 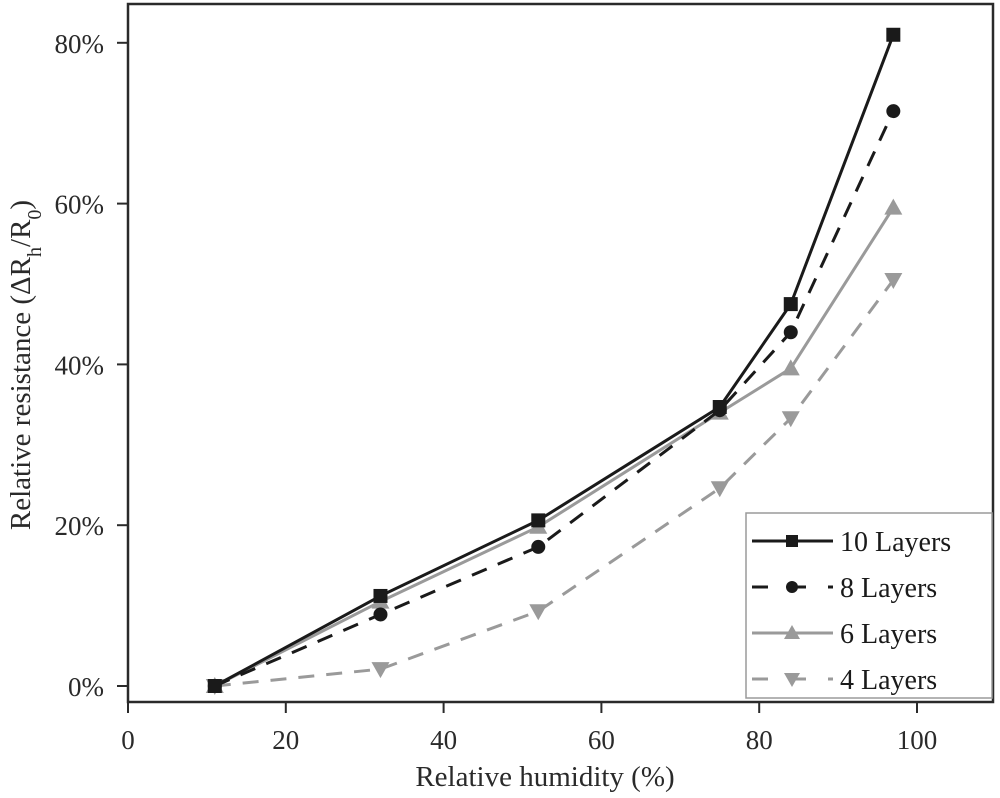 I want to click on x-tick-label: 80, so click(x=759, y=740).